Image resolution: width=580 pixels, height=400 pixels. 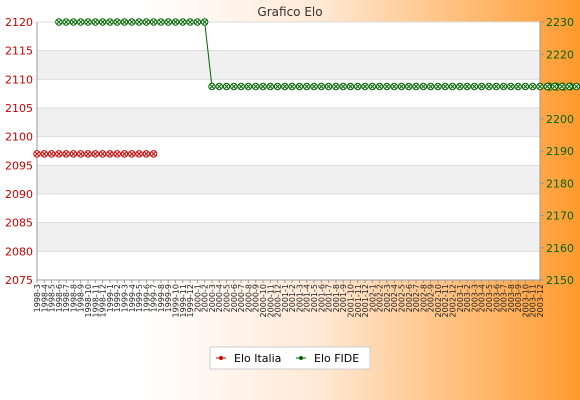 What do you see at coordinates (496, 298) in the screenshot?
I see `x-tick-label: 2003-6` at bounding box center [496, 298].